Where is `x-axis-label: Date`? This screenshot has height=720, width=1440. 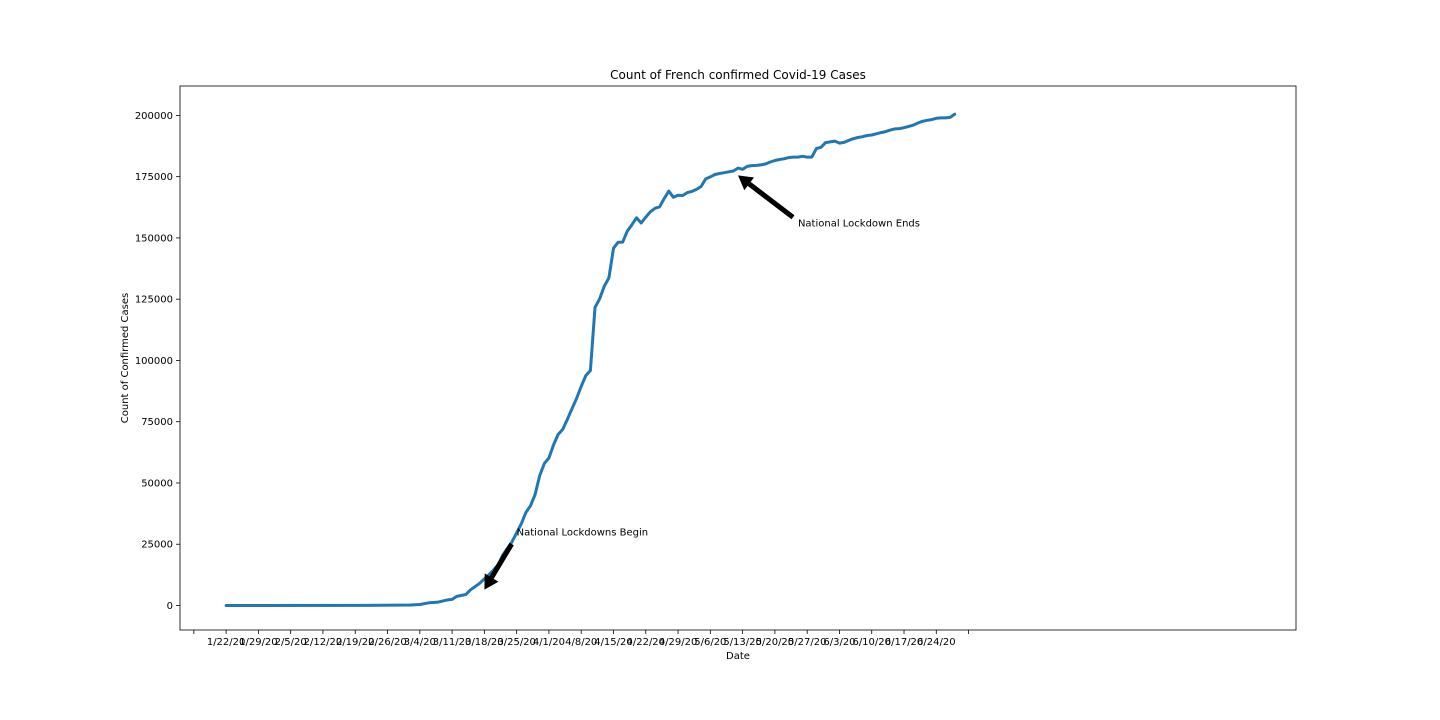 x-axis-label: Date is located at coordinates (738, 656).